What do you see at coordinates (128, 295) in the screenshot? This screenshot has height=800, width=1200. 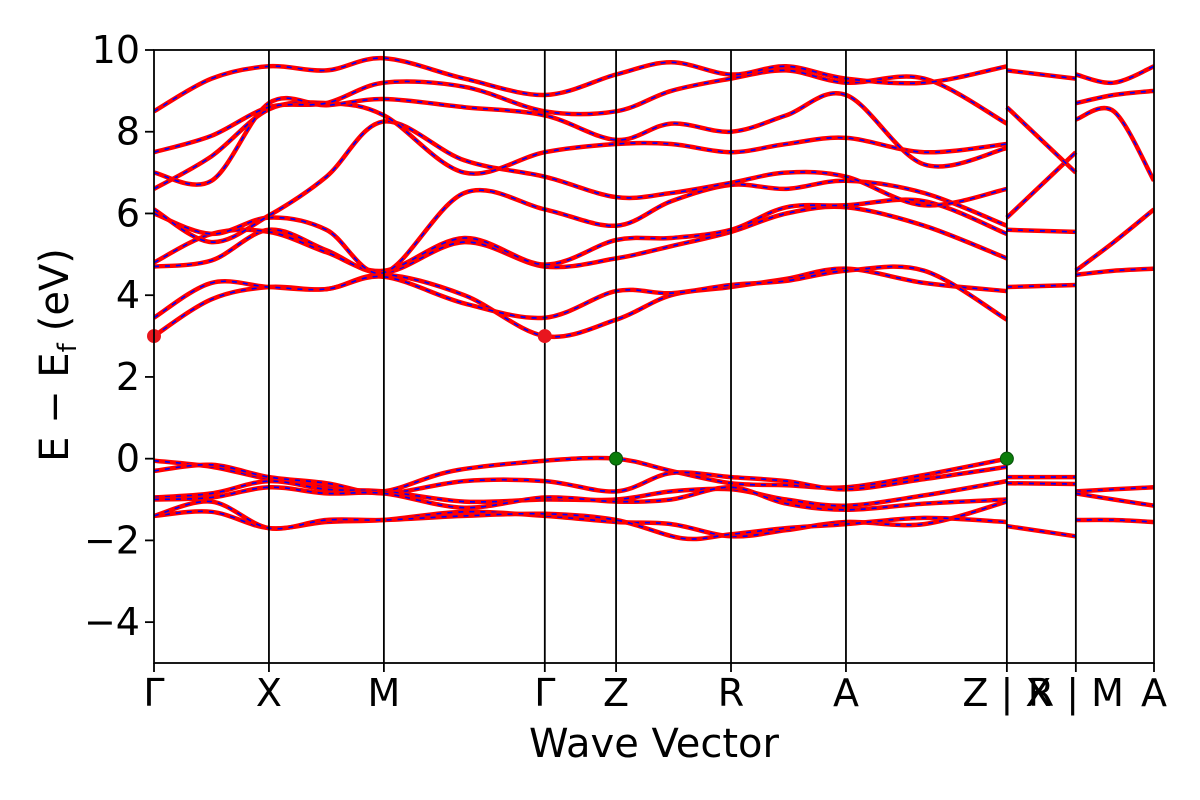 I see `y-tick-label: 4` at bounding box center [128, 295].